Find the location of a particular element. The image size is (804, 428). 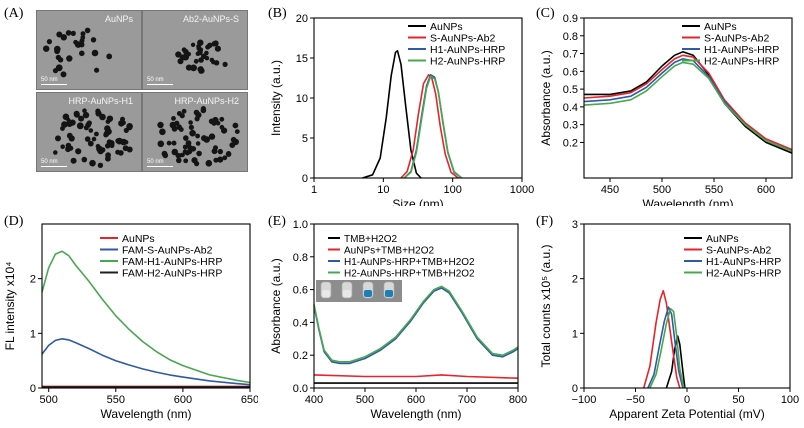

y-axis-label: FL intensity x10⁴ is located at coordinates (10, 306).